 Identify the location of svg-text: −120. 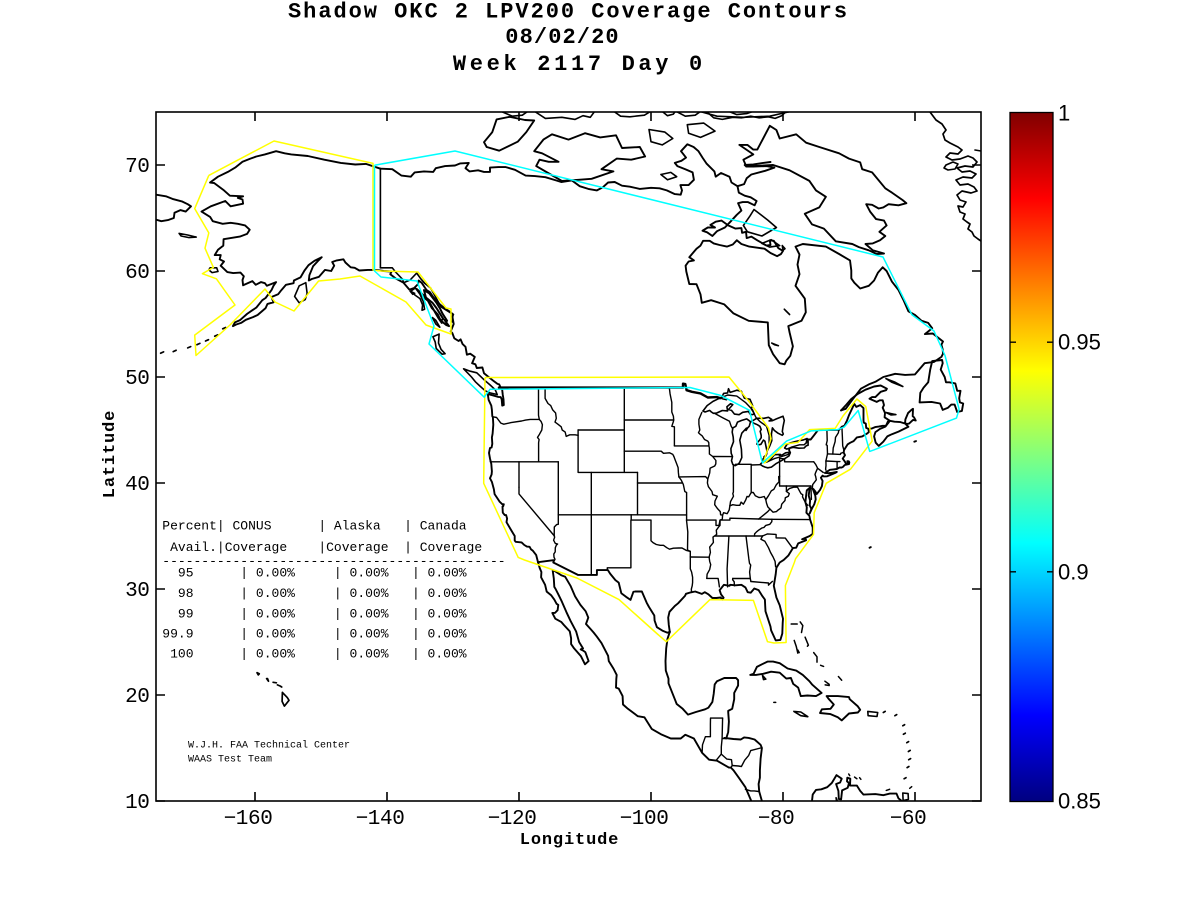
(512, 819).